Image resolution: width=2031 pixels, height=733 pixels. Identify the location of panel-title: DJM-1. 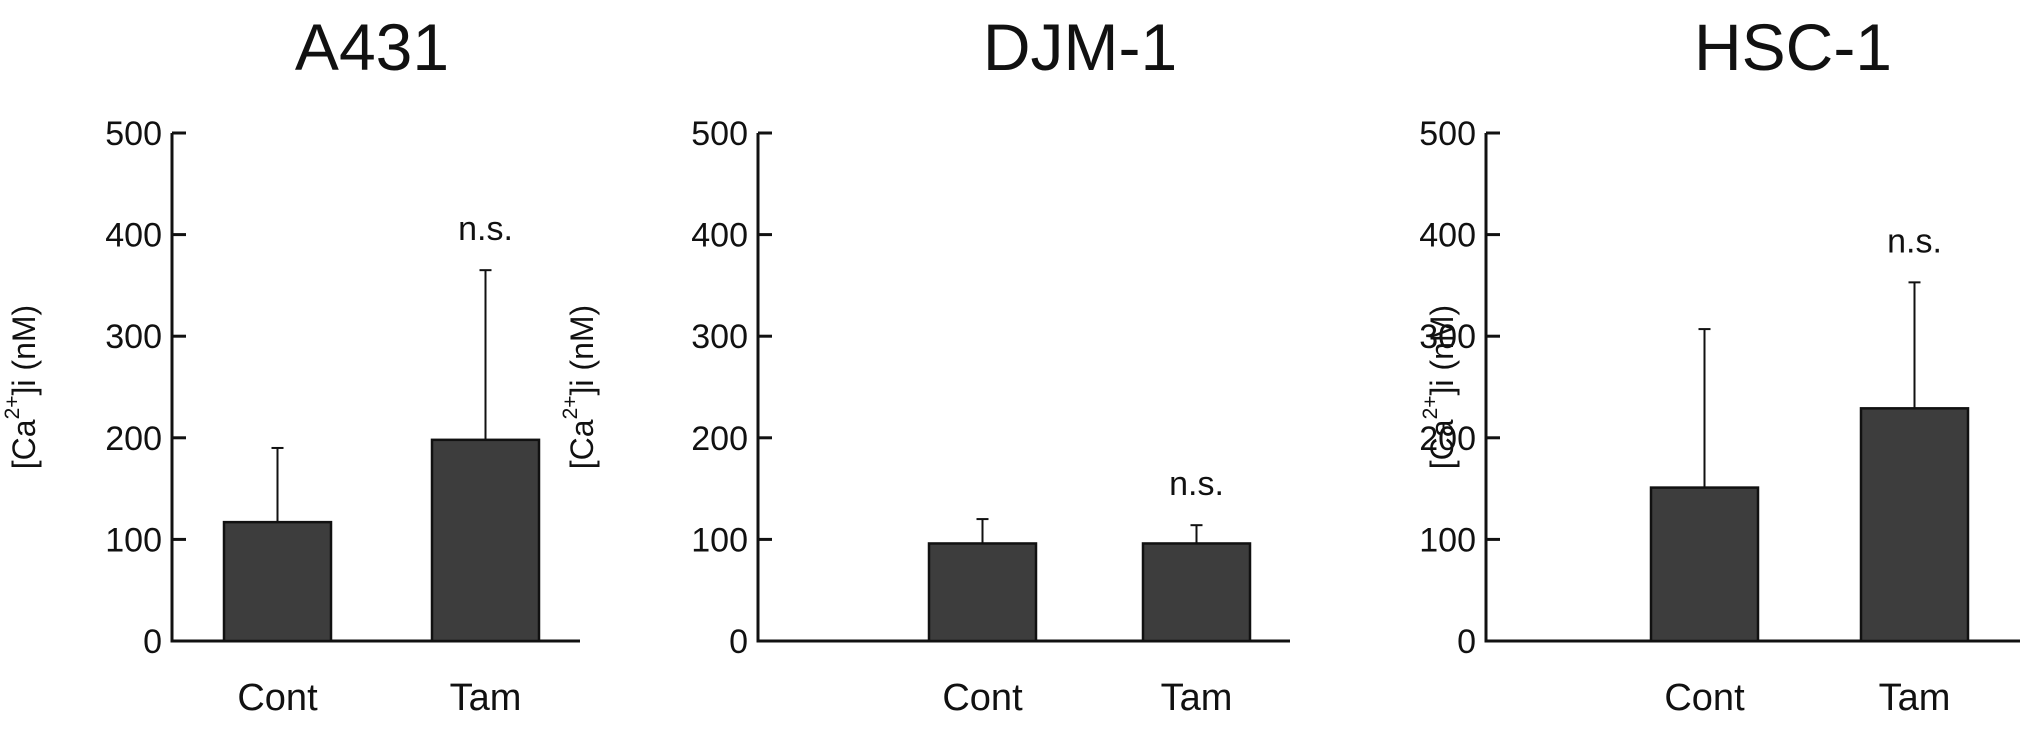
(1080, 47).